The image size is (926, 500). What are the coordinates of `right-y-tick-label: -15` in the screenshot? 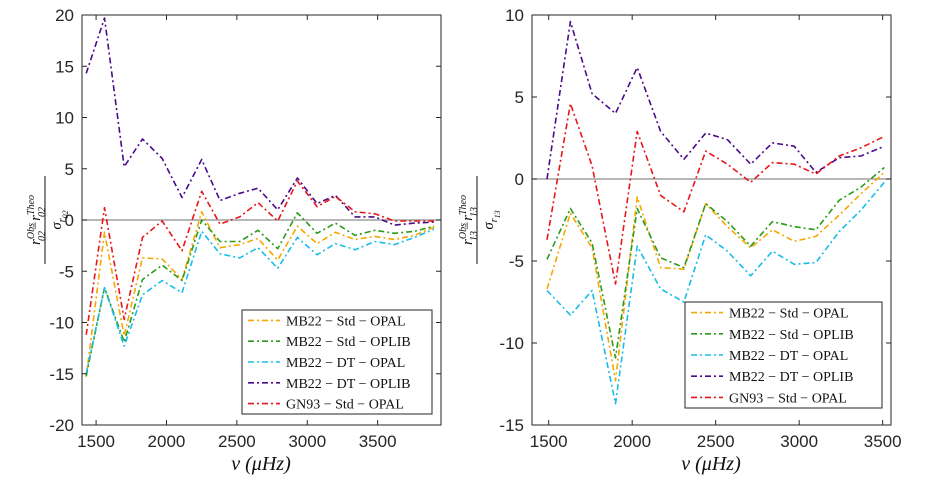 It's located at (511, 425).